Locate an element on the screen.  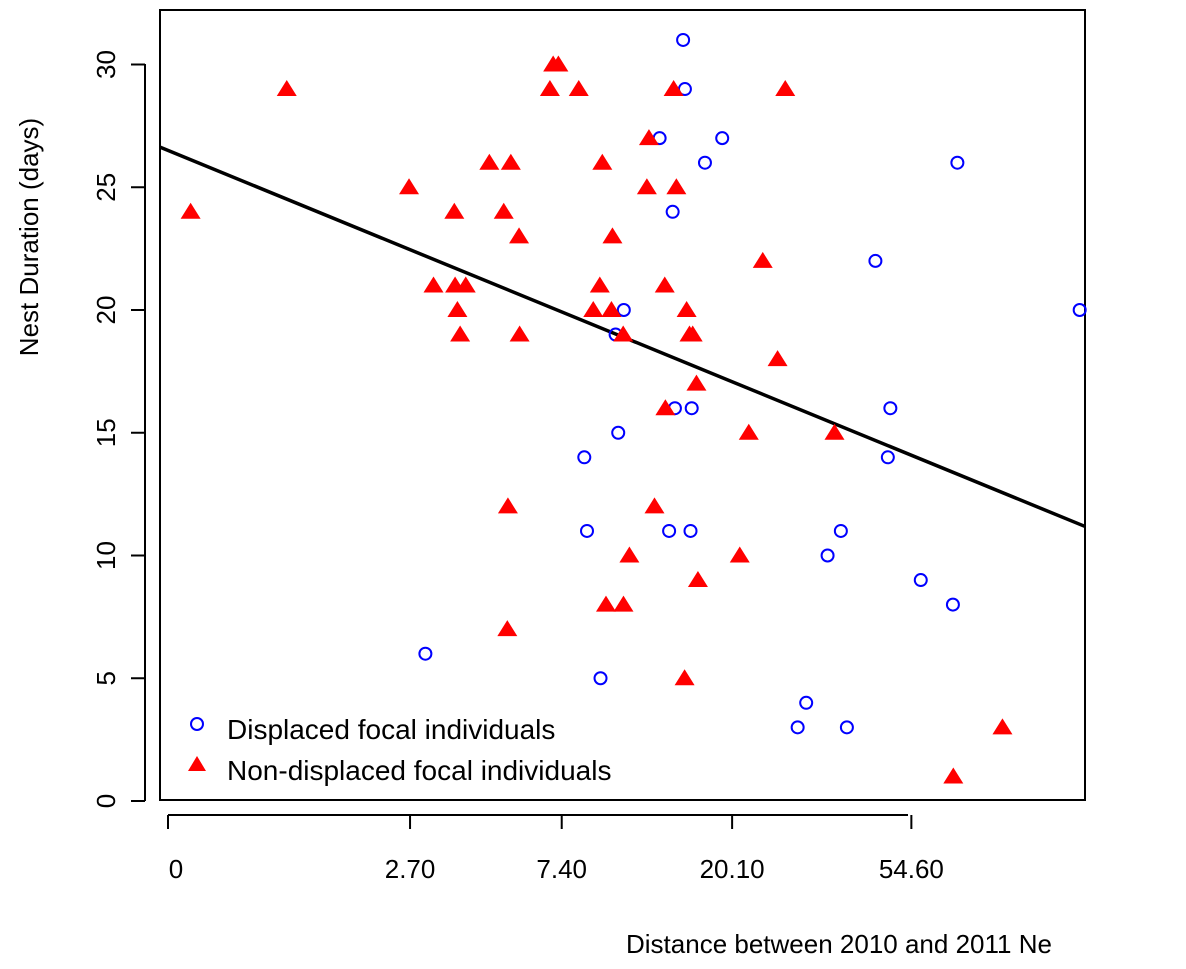
y-axis-ticks: 0 5 10 15 20 25 30 is located at coordinates (118, 429).